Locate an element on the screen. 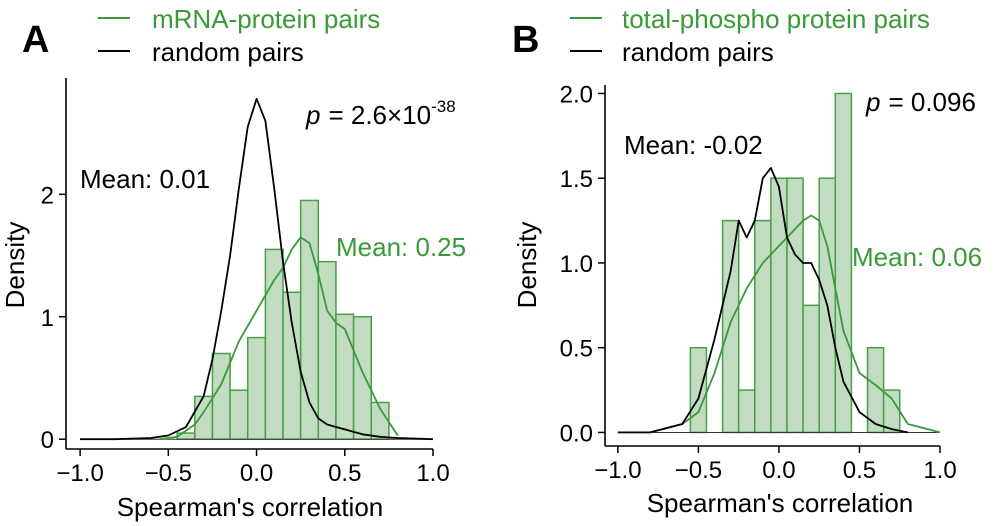  y-tick-label: 0 is located at coordinates (47, 440).